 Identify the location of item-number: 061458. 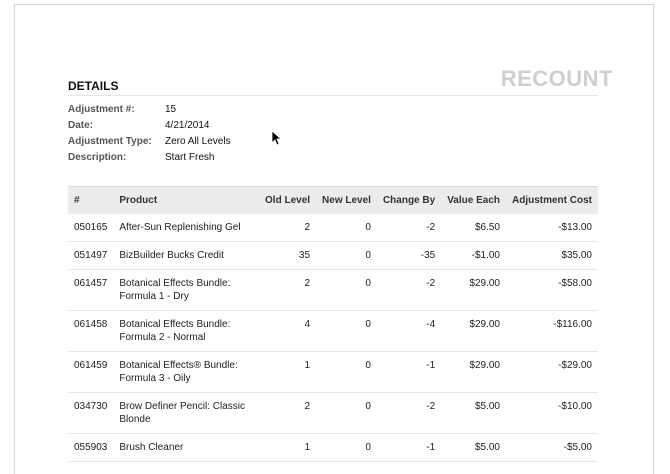
(91, 331).